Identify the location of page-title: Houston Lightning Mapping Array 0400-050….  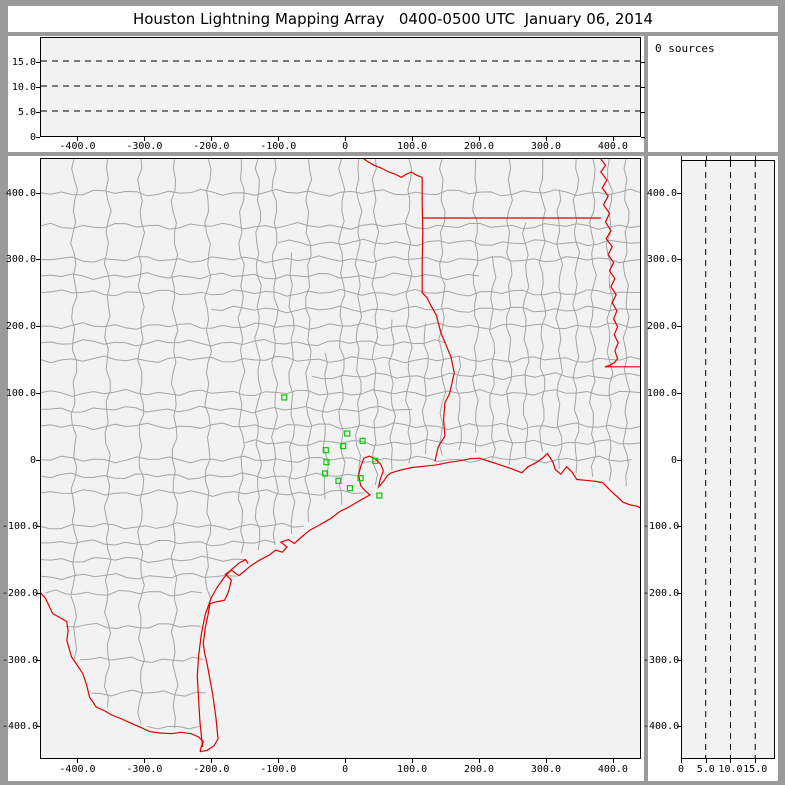
(393, 19).